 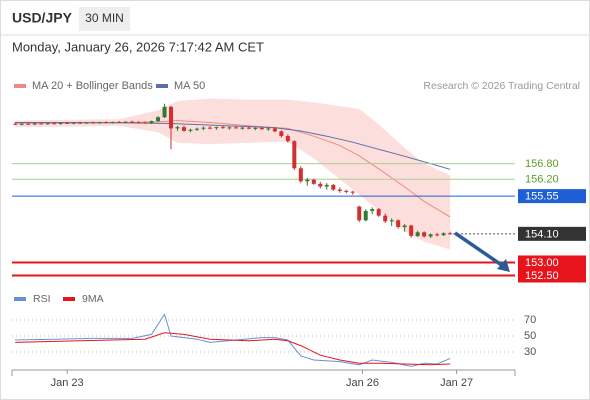 I want to click on y-tick-label: 50, so click(x=530, y=336).